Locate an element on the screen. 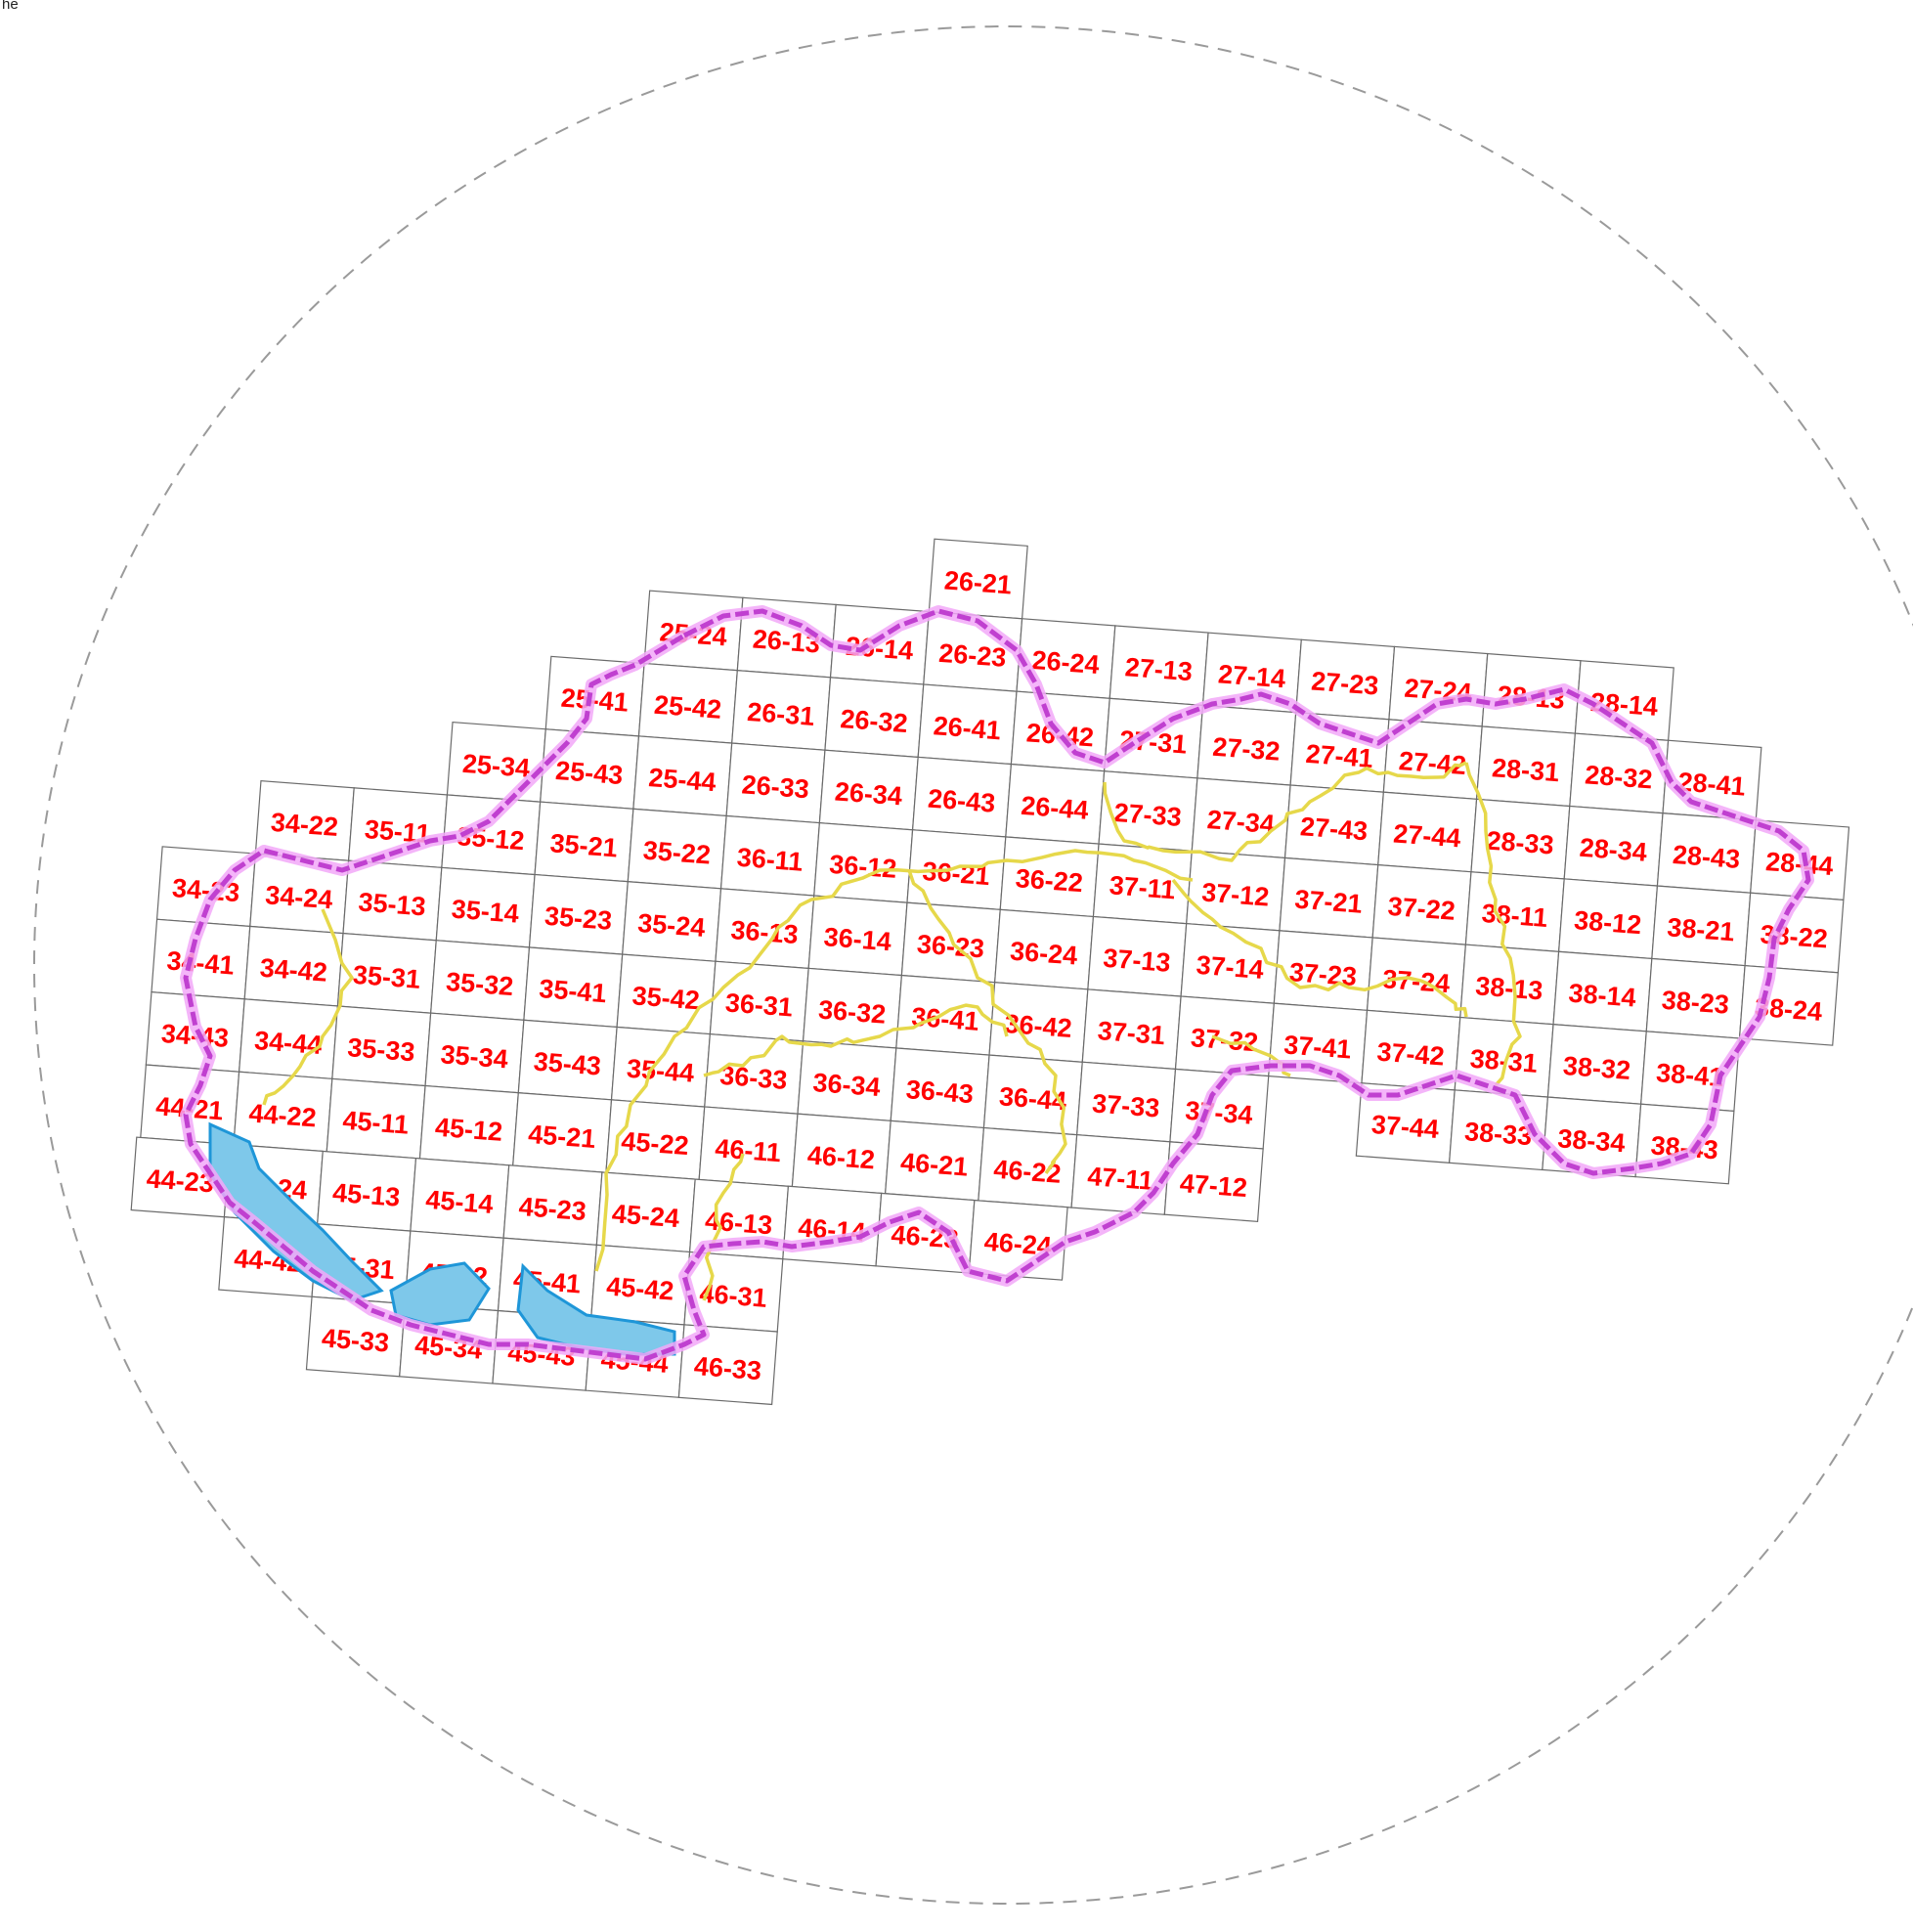  map-sheet-27-24: 27-24 is located at coordinates (1438, 686).